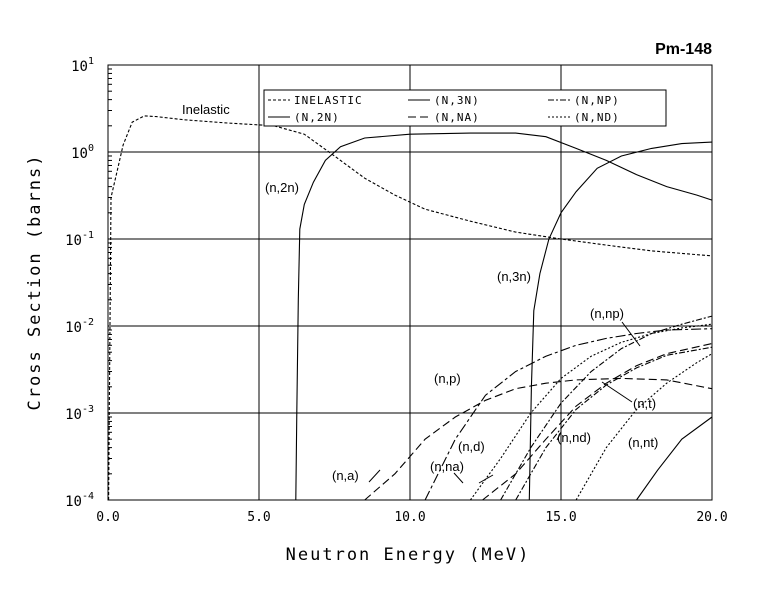 This screenshot has width=780, height=590. I want to click on series-label: (n,p), so click(447, 378).